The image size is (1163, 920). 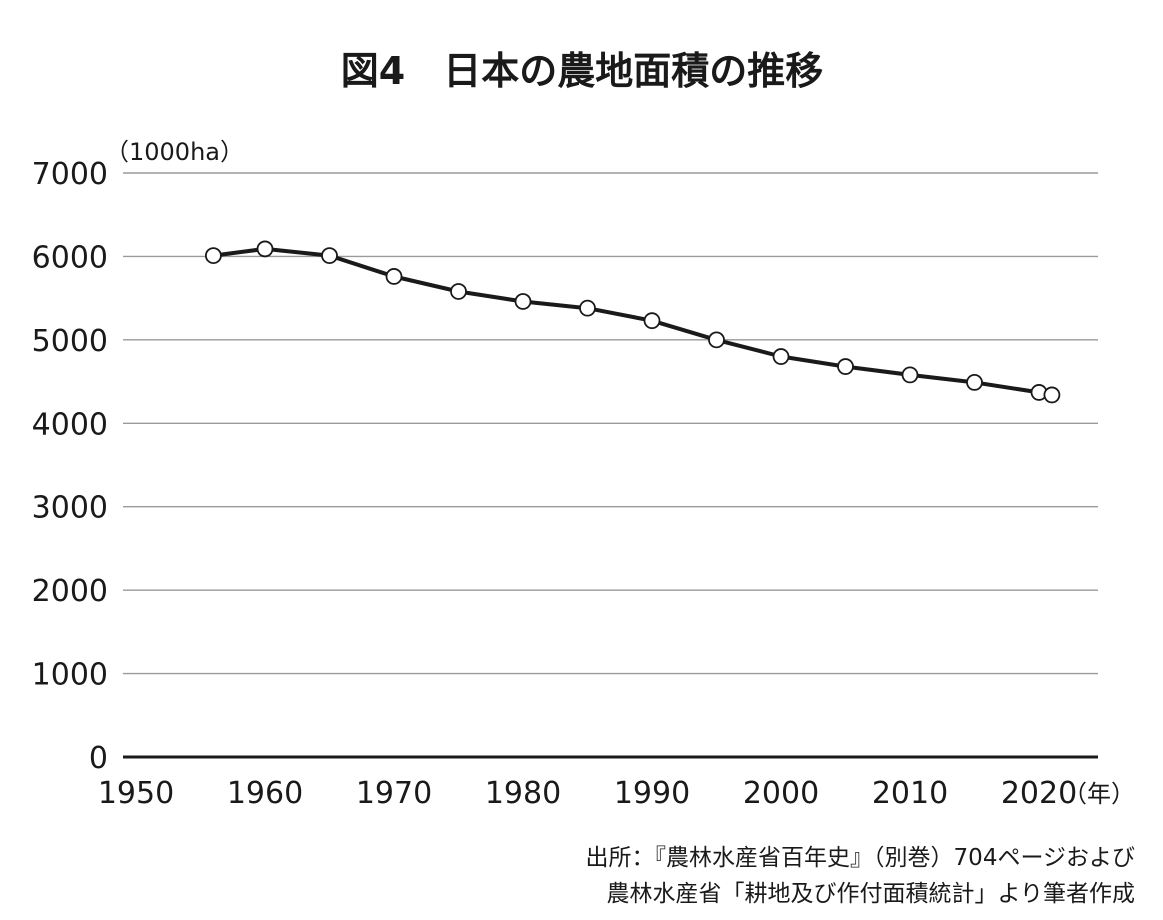 What do you see at coordinates (70, 675) in the screenshot?
I see `y-tick-label-1000: 1000` at bounding box center [70, 675].